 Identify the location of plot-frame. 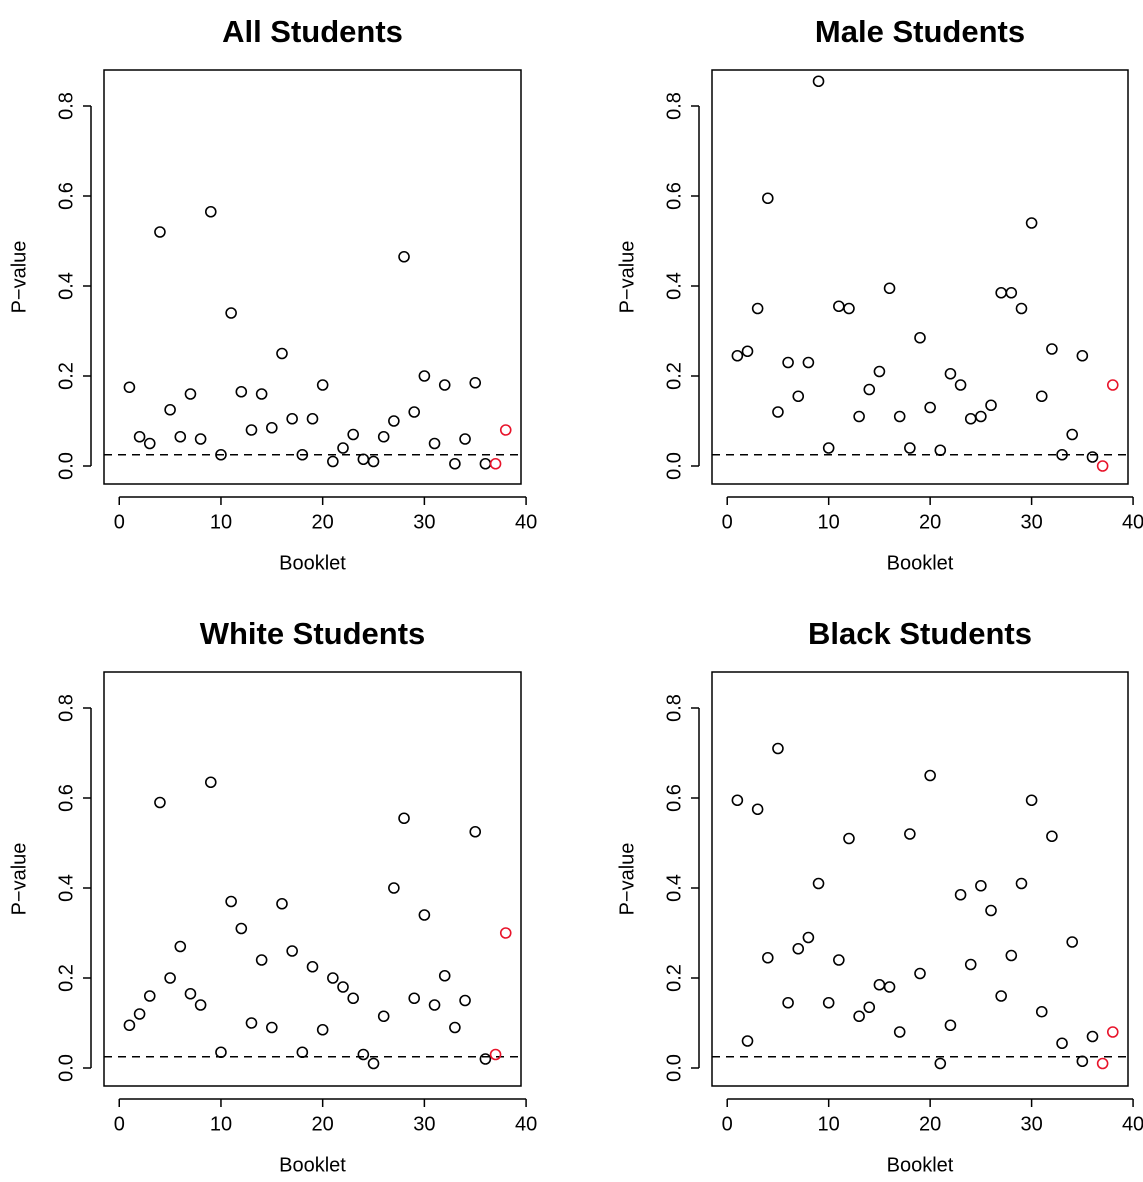
(312, 879).